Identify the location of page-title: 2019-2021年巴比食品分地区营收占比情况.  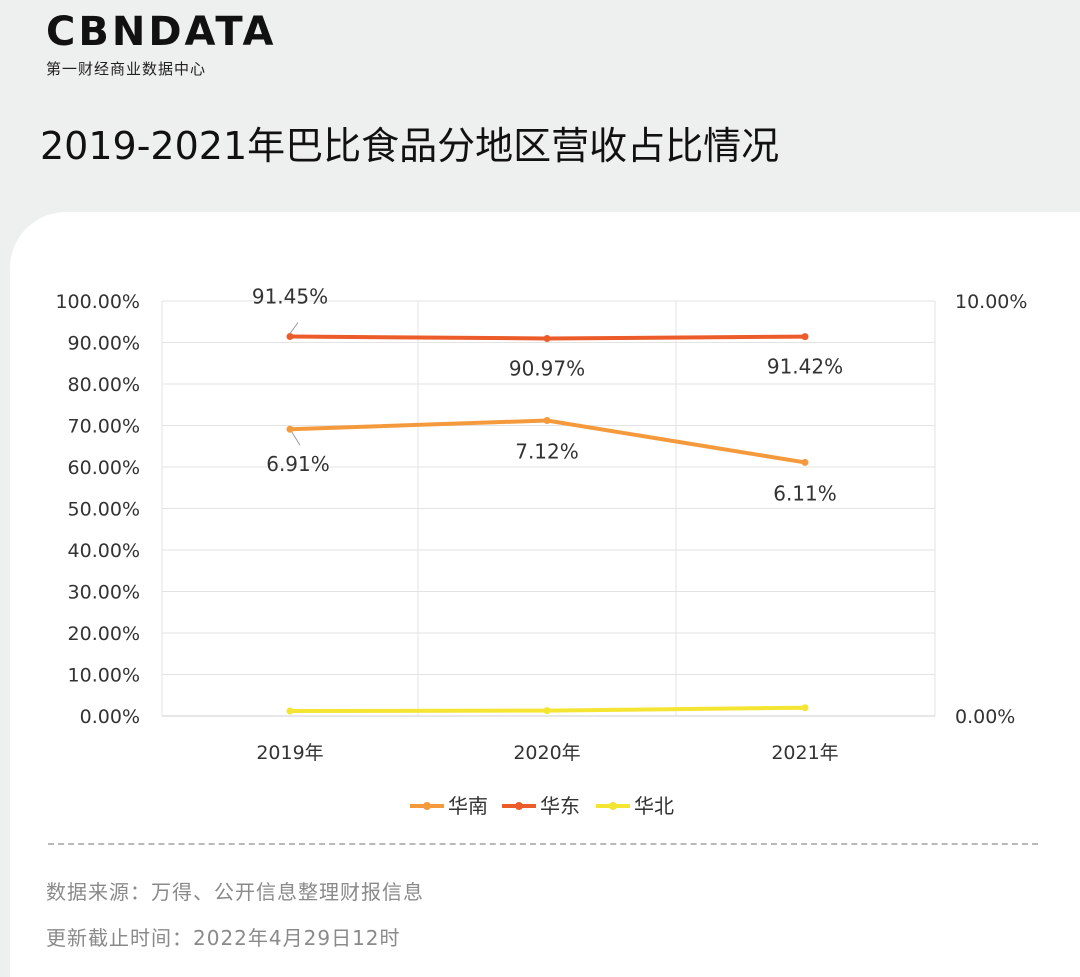
(410, 146).